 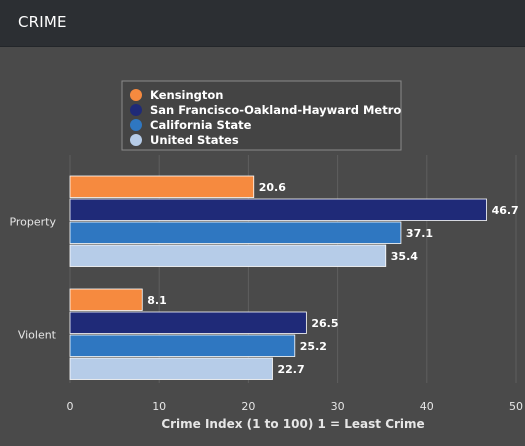 I want to click on x-tick-label: 40, so click(x=427, y=406).